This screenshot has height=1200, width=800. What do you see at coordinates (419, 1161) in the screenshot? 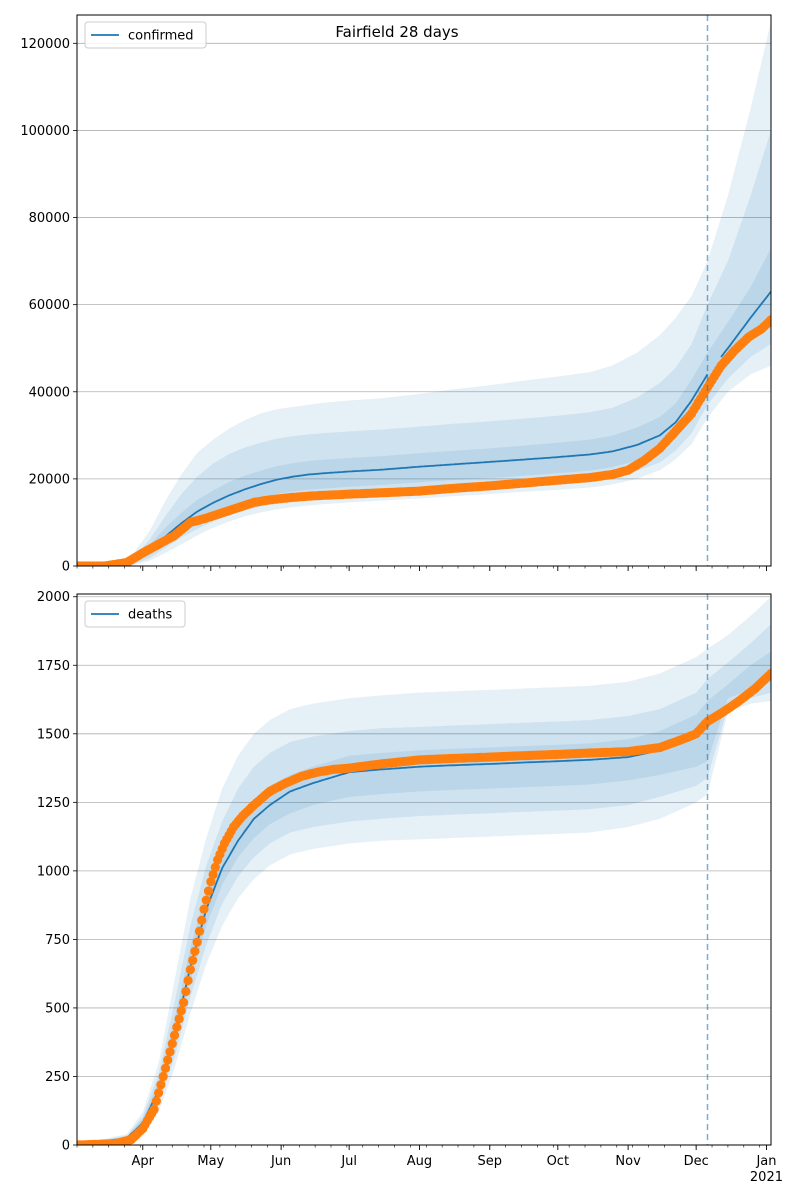
I see `x-tick-label: Aug` at bounding box center [419, 1161].